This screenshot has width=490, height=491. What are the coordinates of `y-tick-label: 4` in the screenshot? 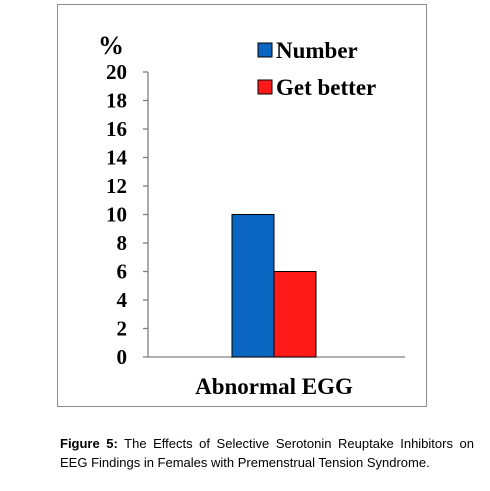 It's located at (122, 300).